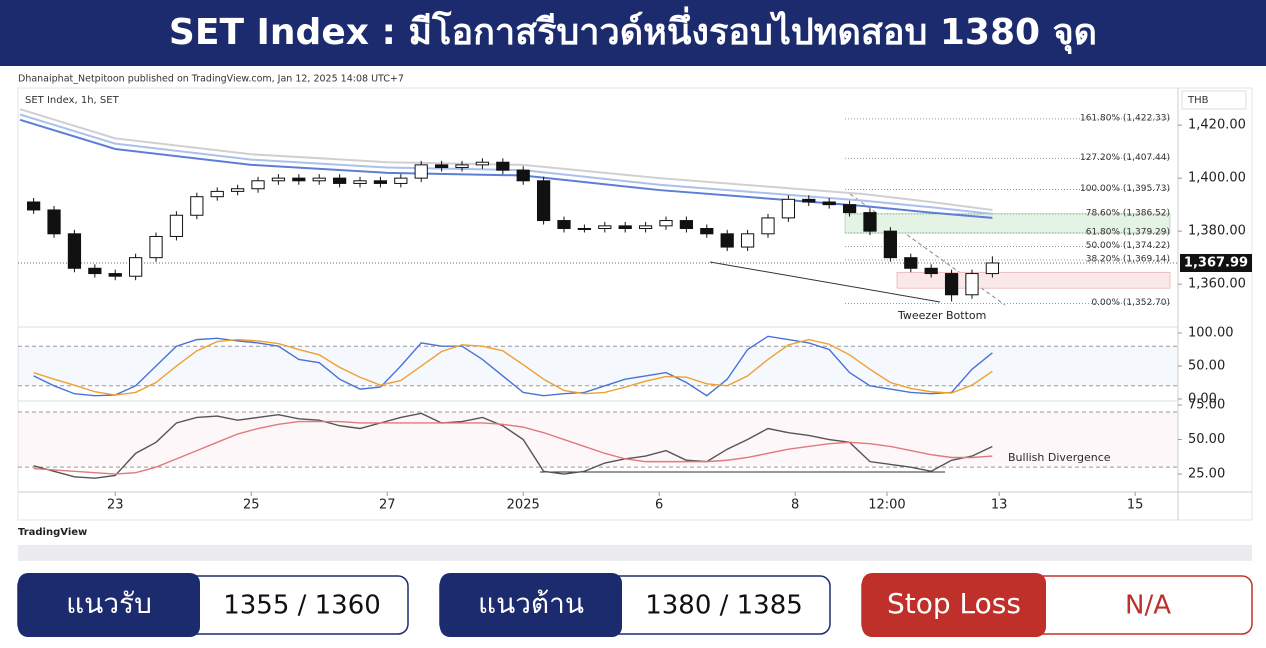  I want to click on level-box: แนวต้าน 1380 / 1385, so click(635, 605).